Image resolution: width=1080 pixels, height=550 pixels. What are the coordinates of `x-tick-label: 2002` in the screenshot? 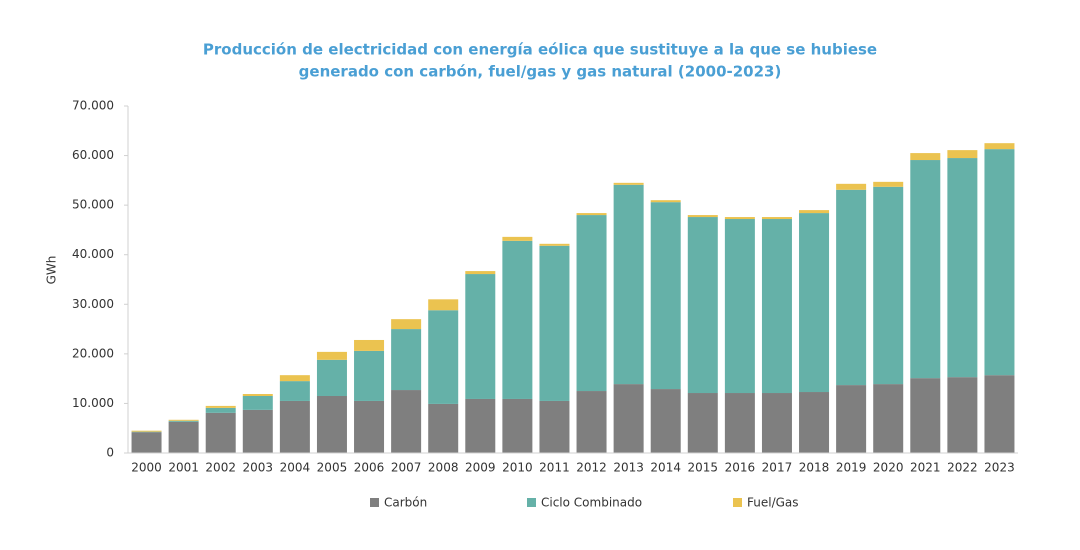 It's located at (220, 468).